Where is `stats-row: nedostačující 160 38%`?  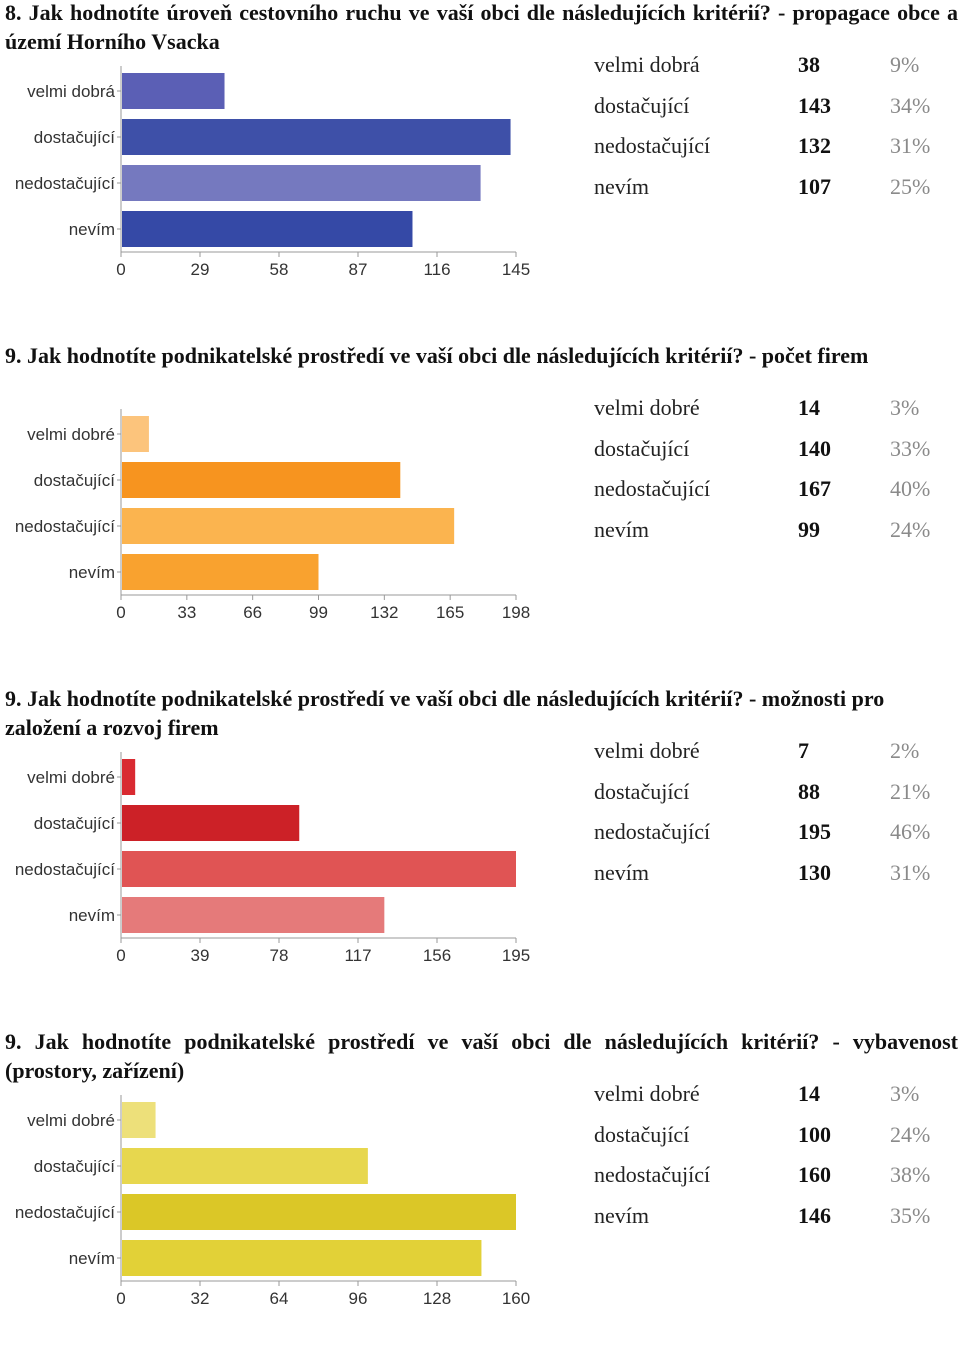 stats-row: nedostačující 160 38% is located at coordinates (774, 1182).